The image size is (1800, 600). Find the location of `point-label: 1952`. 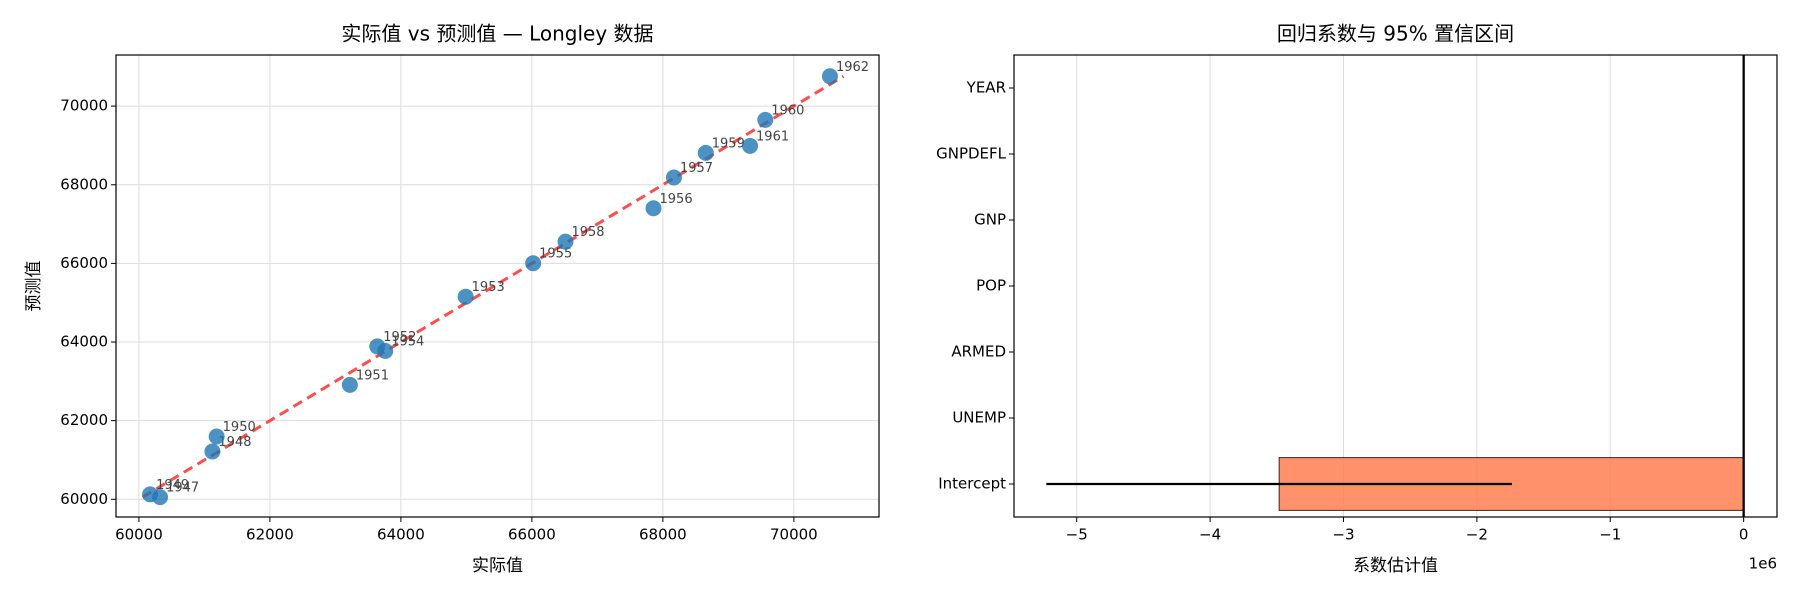

point-label: 1952 is located at coordinates (399, 337).